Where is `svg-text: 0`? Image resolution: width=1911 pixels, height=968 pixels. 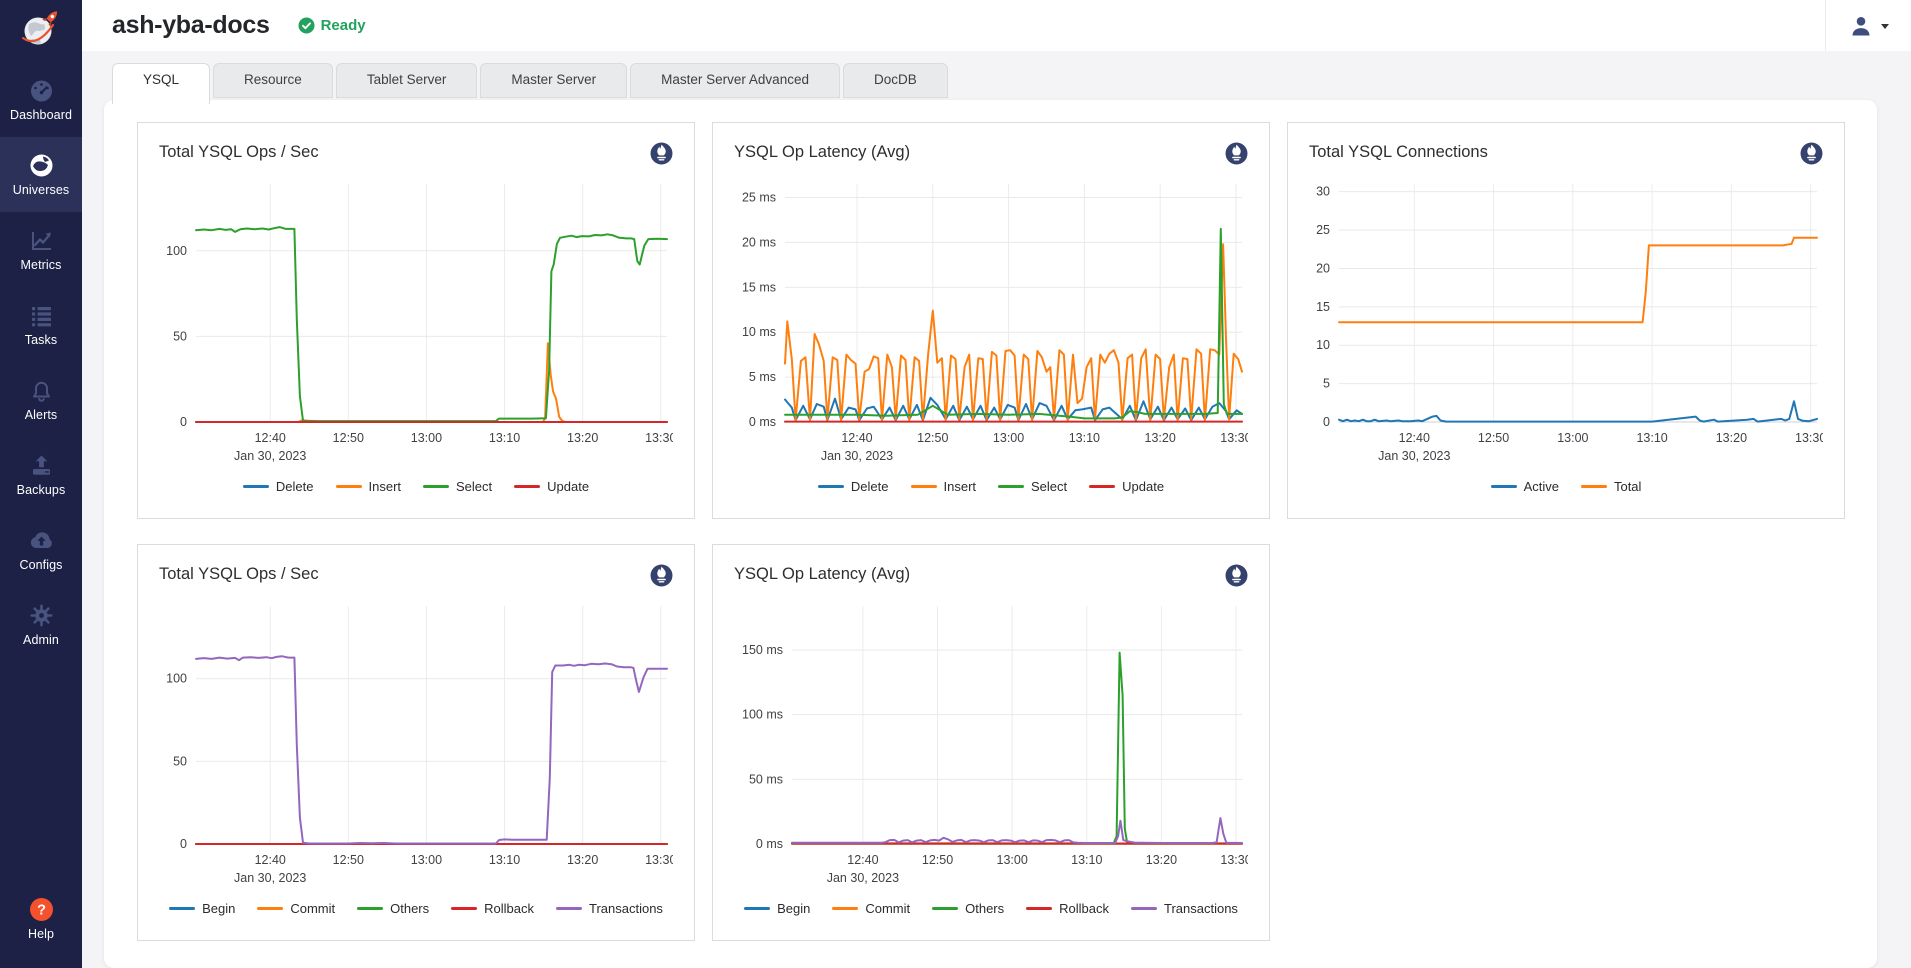
svg-text: 0 is located at coordinates (183, 844).